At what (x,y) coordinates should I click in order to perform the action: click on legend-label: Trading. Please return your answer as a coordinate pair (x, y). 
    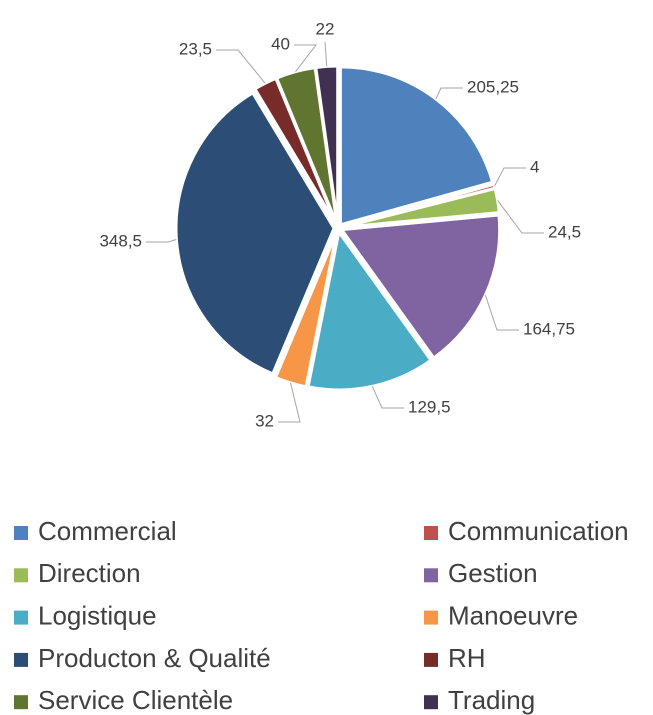
    Looking at the image, I should click on (491, 700).